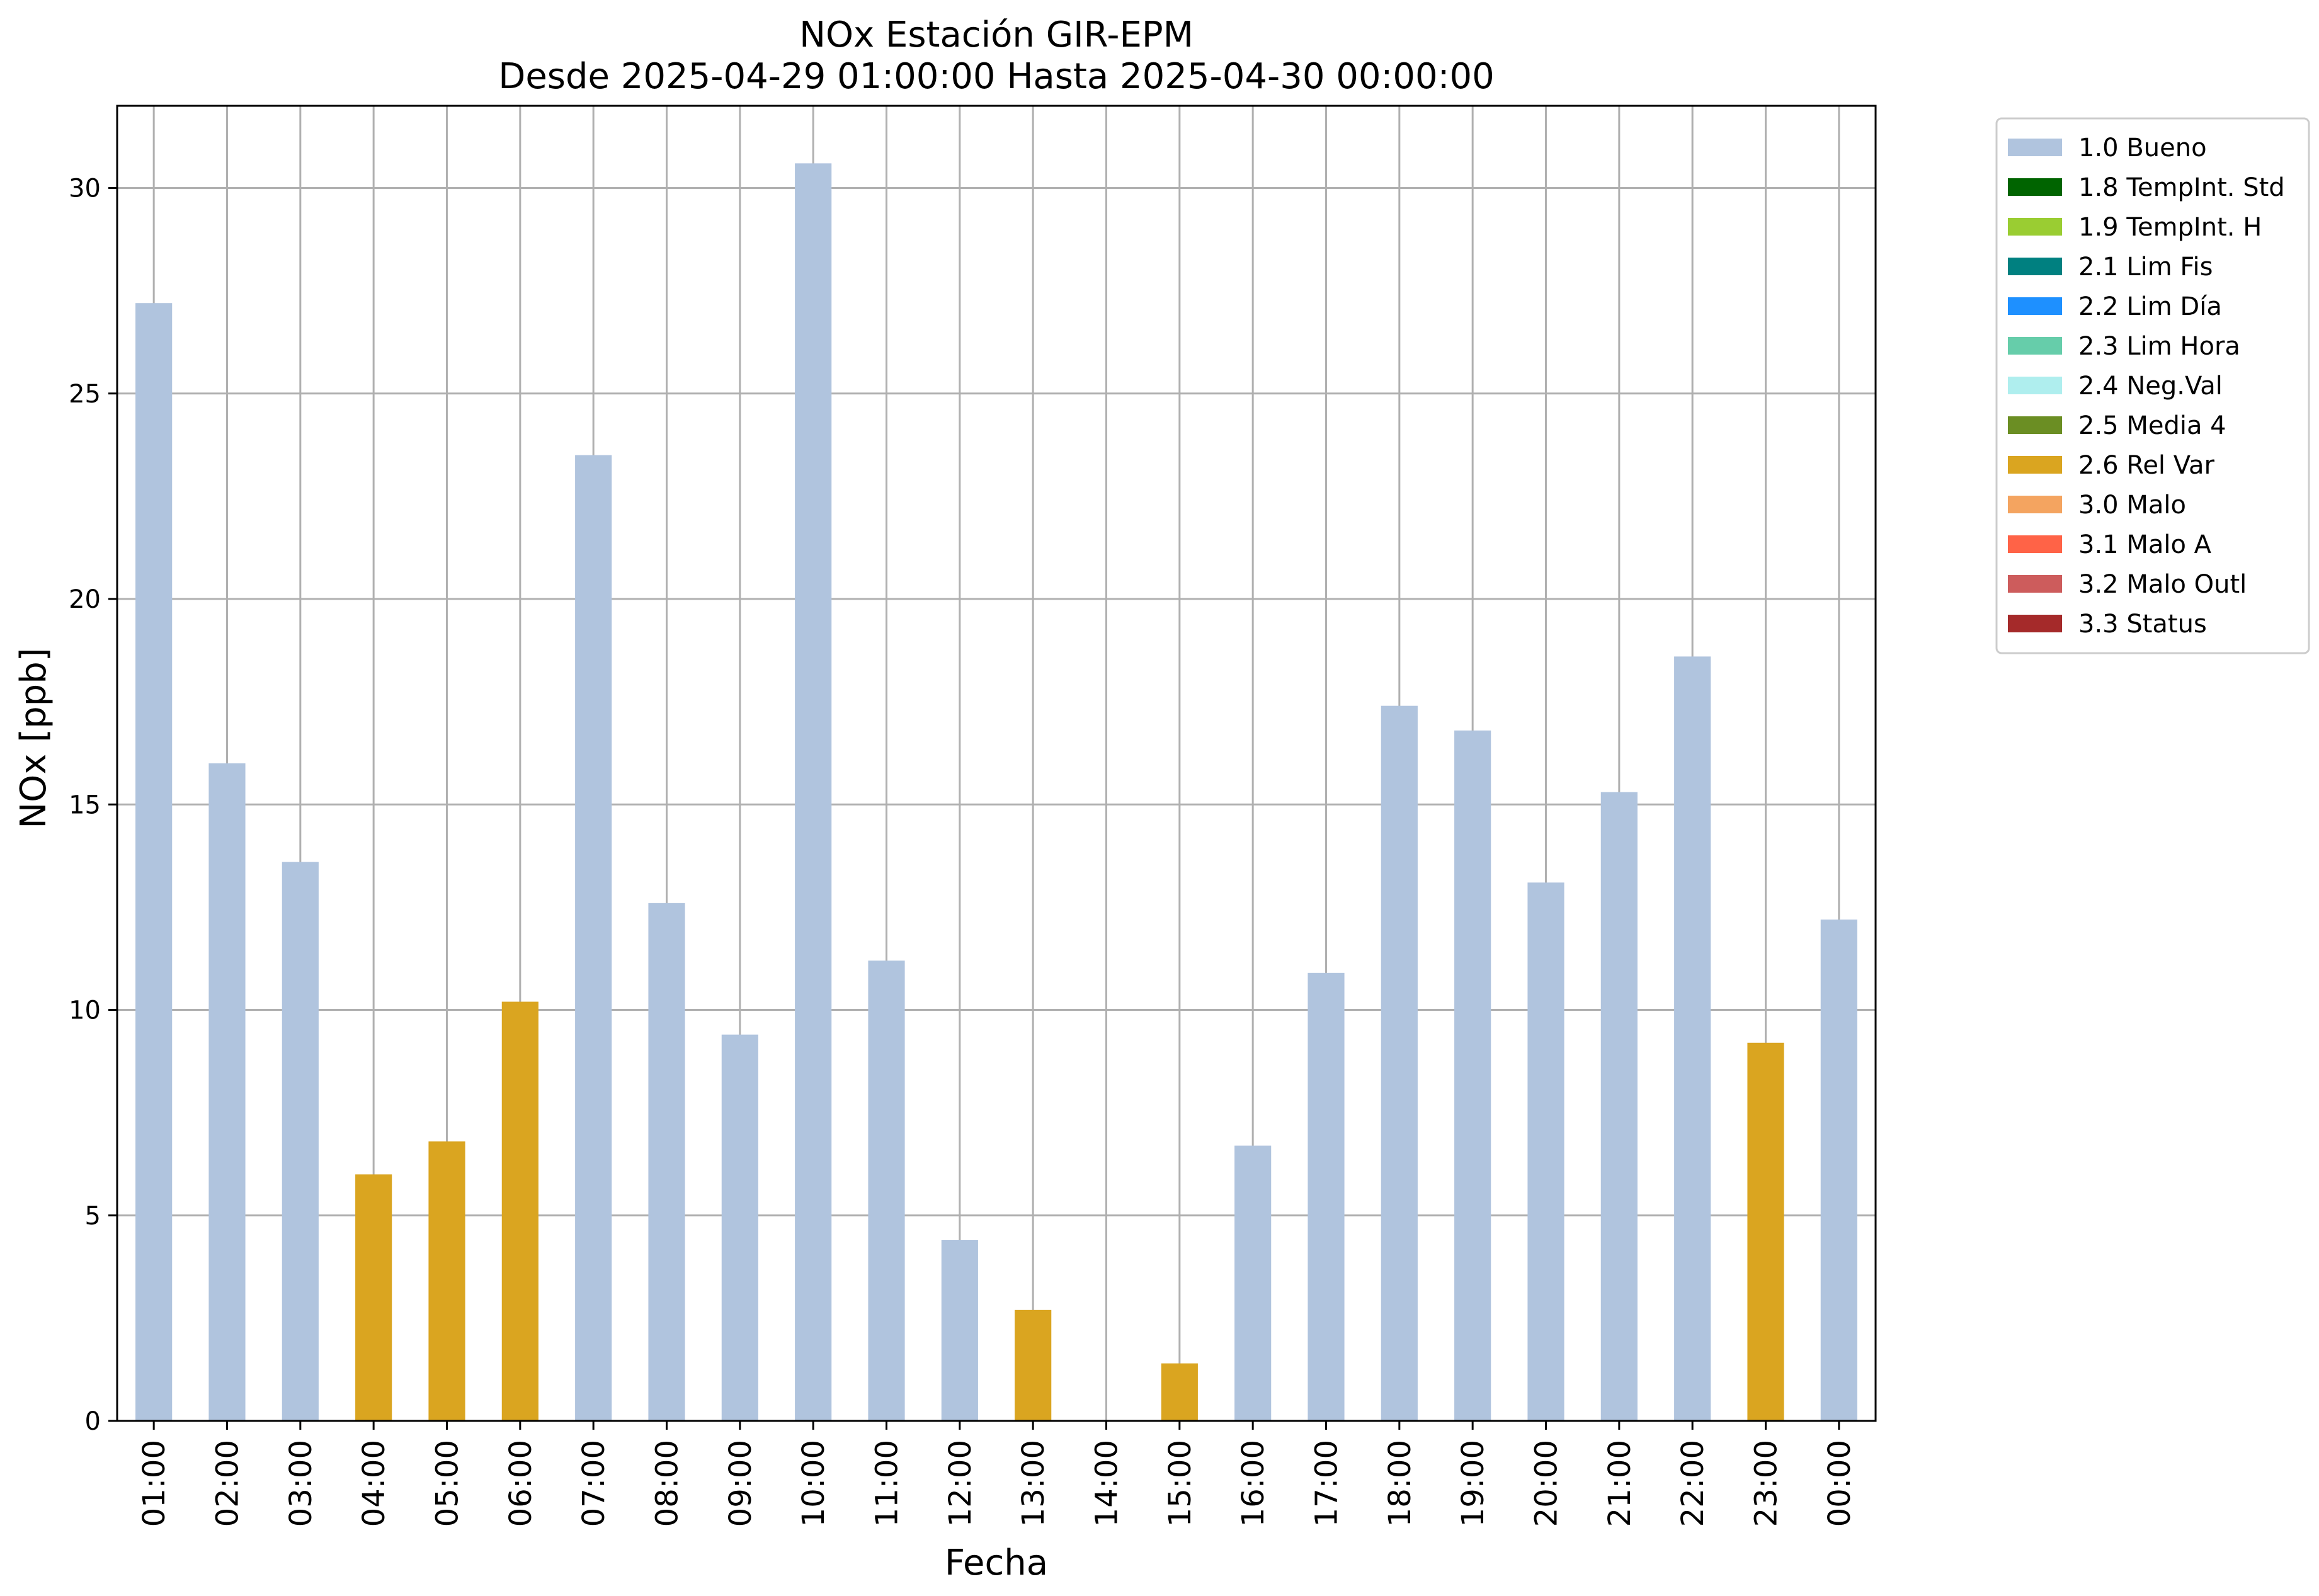 This screenshot has height=1596, width=2319. Describe the element at coordinates (1839, 1483) in the screenshot. I see `x-tick-label: 00:00` at that location.